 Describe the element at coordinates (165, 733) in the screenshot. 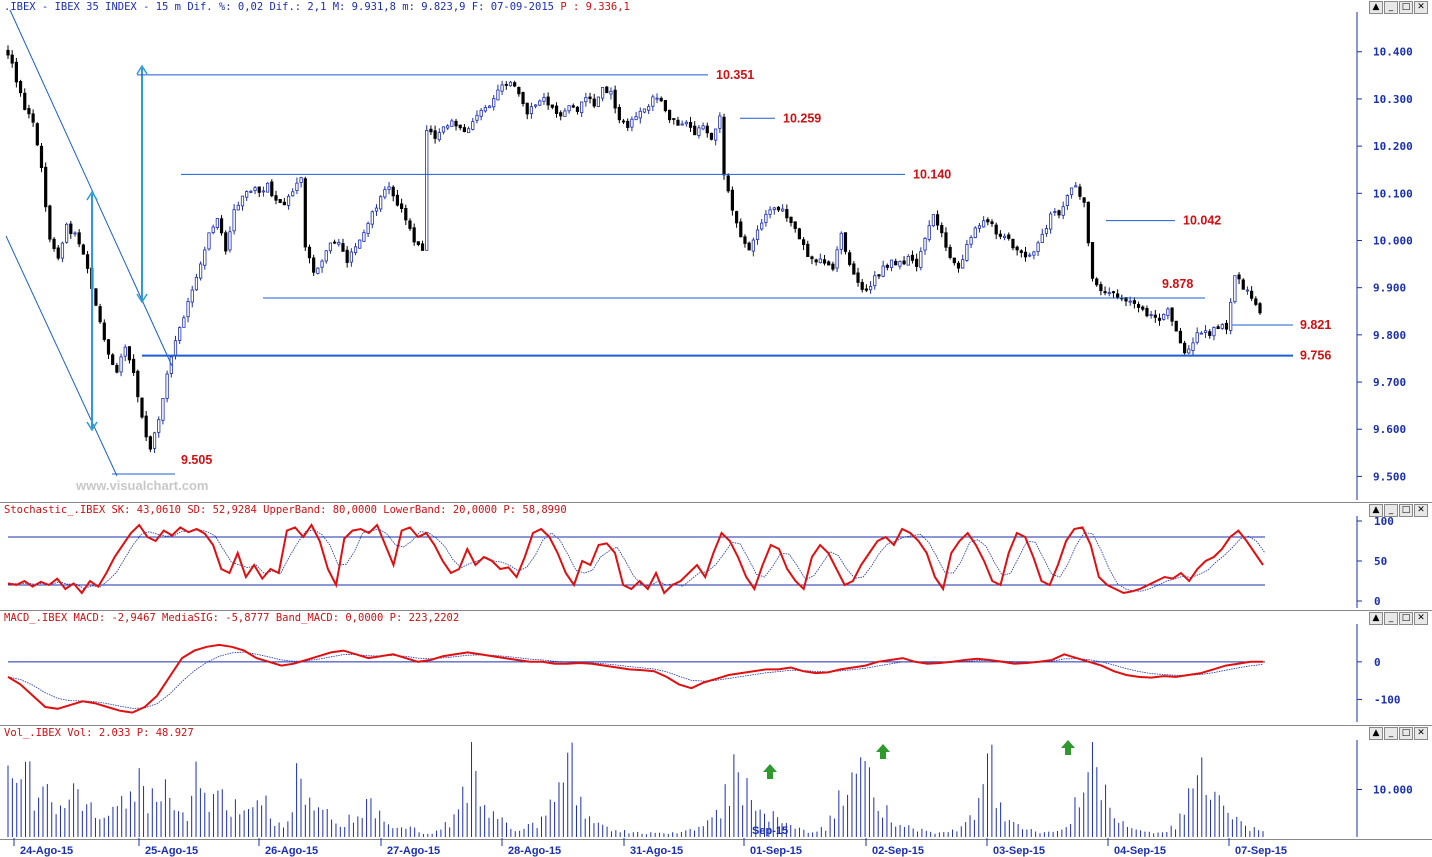

I see `volume-price: P: 48.927` at that location.